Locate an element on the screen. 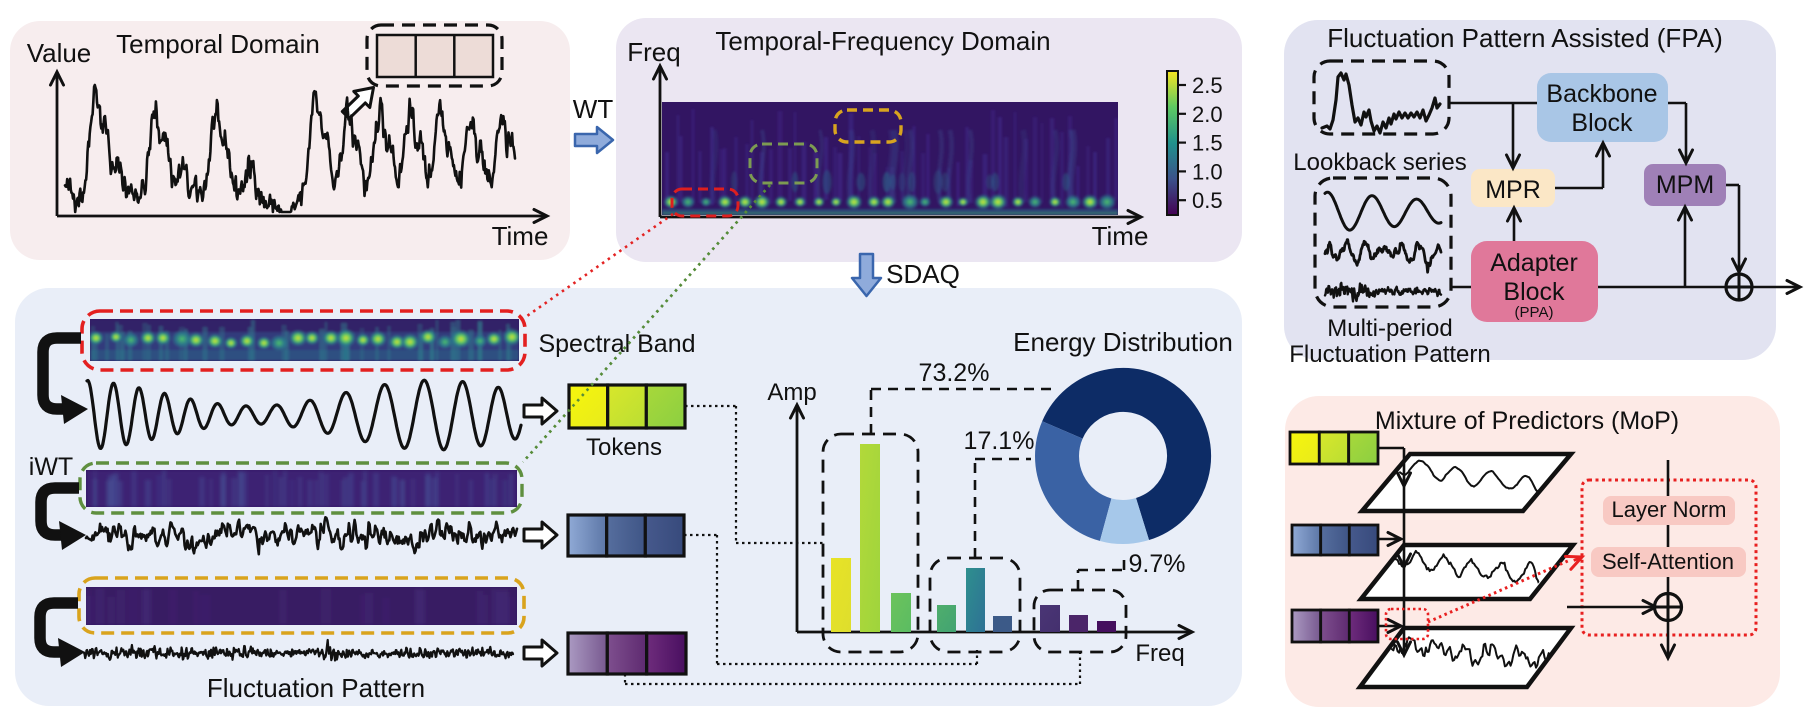 This screenshot has width=1811, height=713. svg-text: 2.0 is located at coordinates (1207, 114).